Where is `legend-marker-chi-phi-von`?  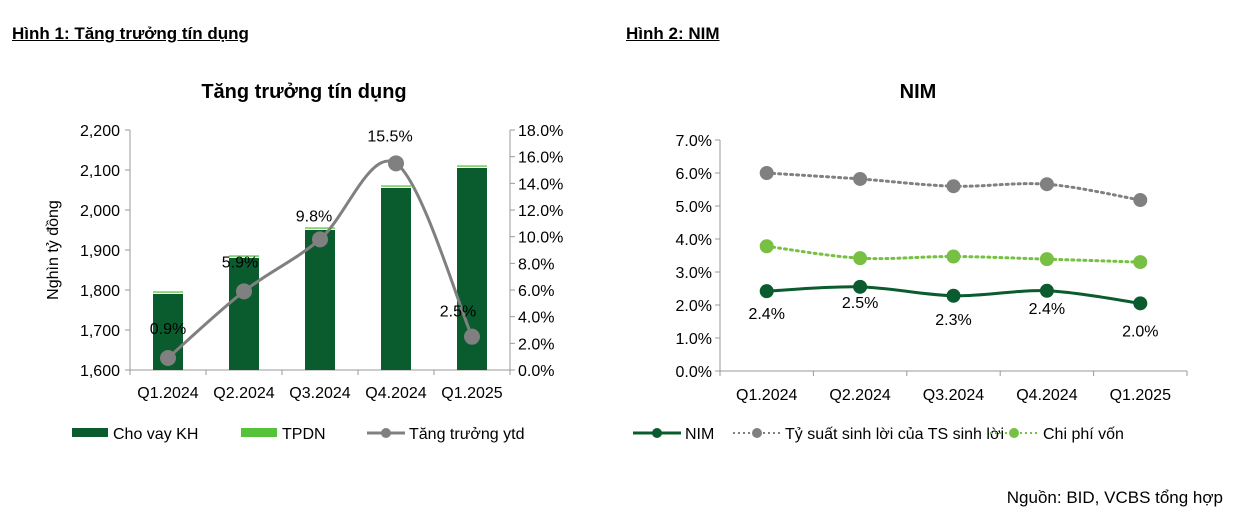
legend-marker-chi-phi-von is located at coordinates (1014, 433).